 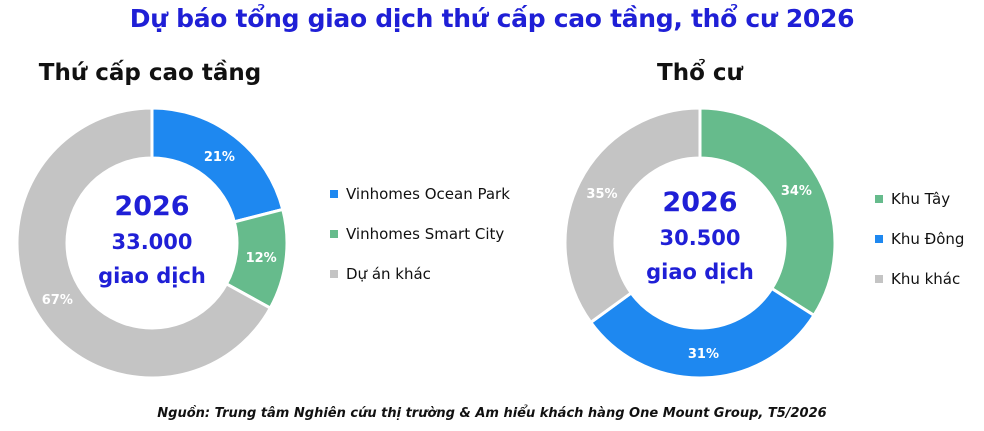 I want to click on legend-label: Dự án khác, so click(x=388, y=274).